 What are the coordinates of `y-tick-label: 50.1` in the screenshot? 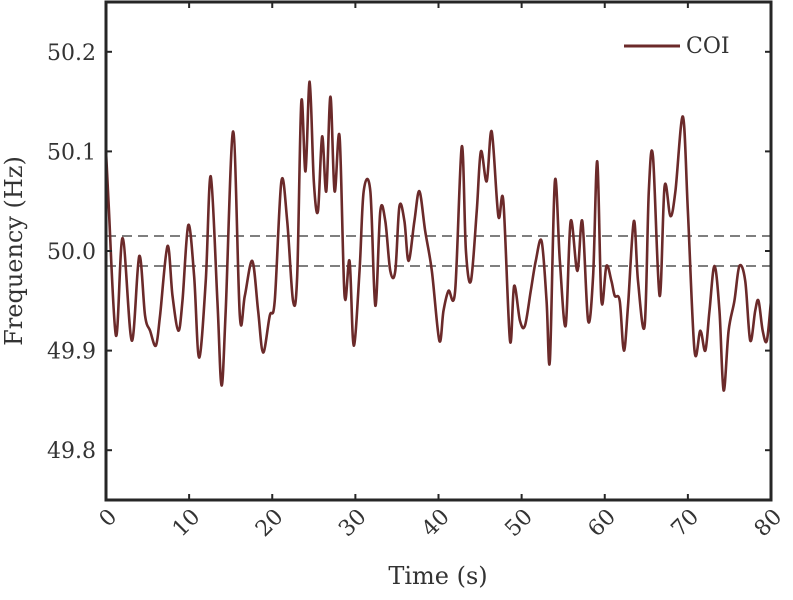 It's located at (71, 152).